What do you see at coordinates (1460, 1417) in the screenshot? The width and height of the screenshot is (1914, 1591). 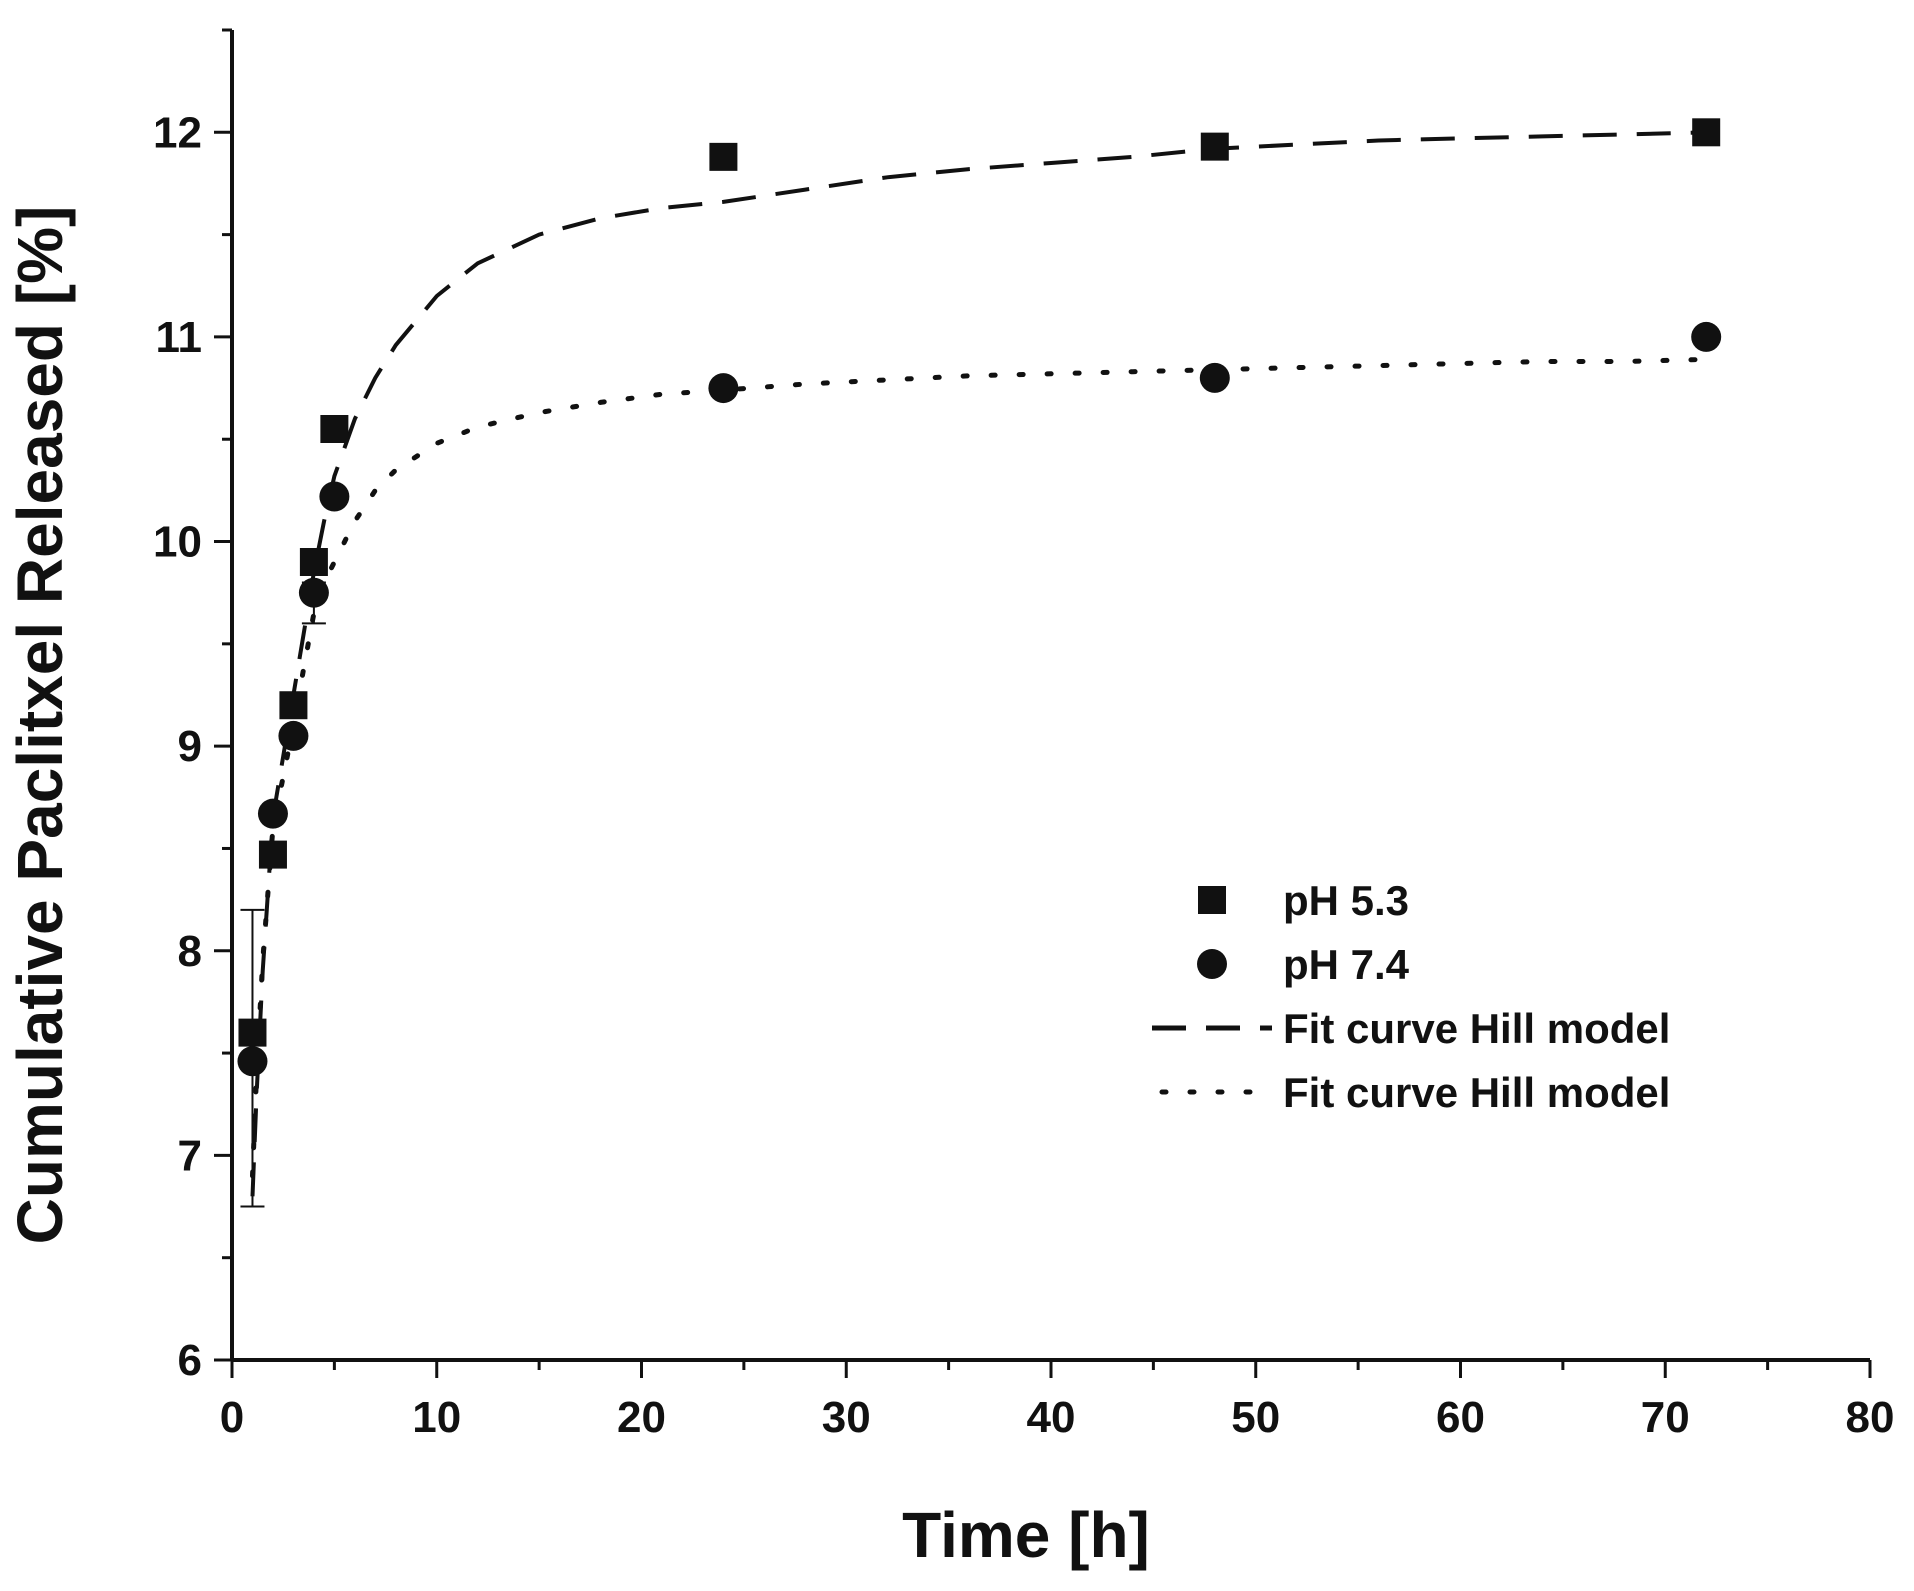 I see `x-tick-label: 60` at bounding box center [1460, 1417].